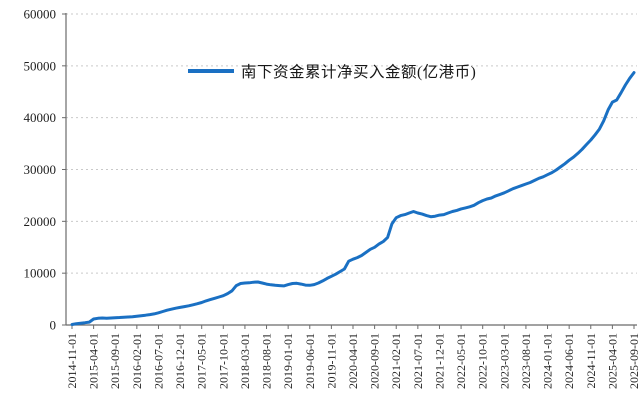 This screenshot has height=417, width=642. I want to click on x-tick-label: 2020-04-01, so click(353, 361).